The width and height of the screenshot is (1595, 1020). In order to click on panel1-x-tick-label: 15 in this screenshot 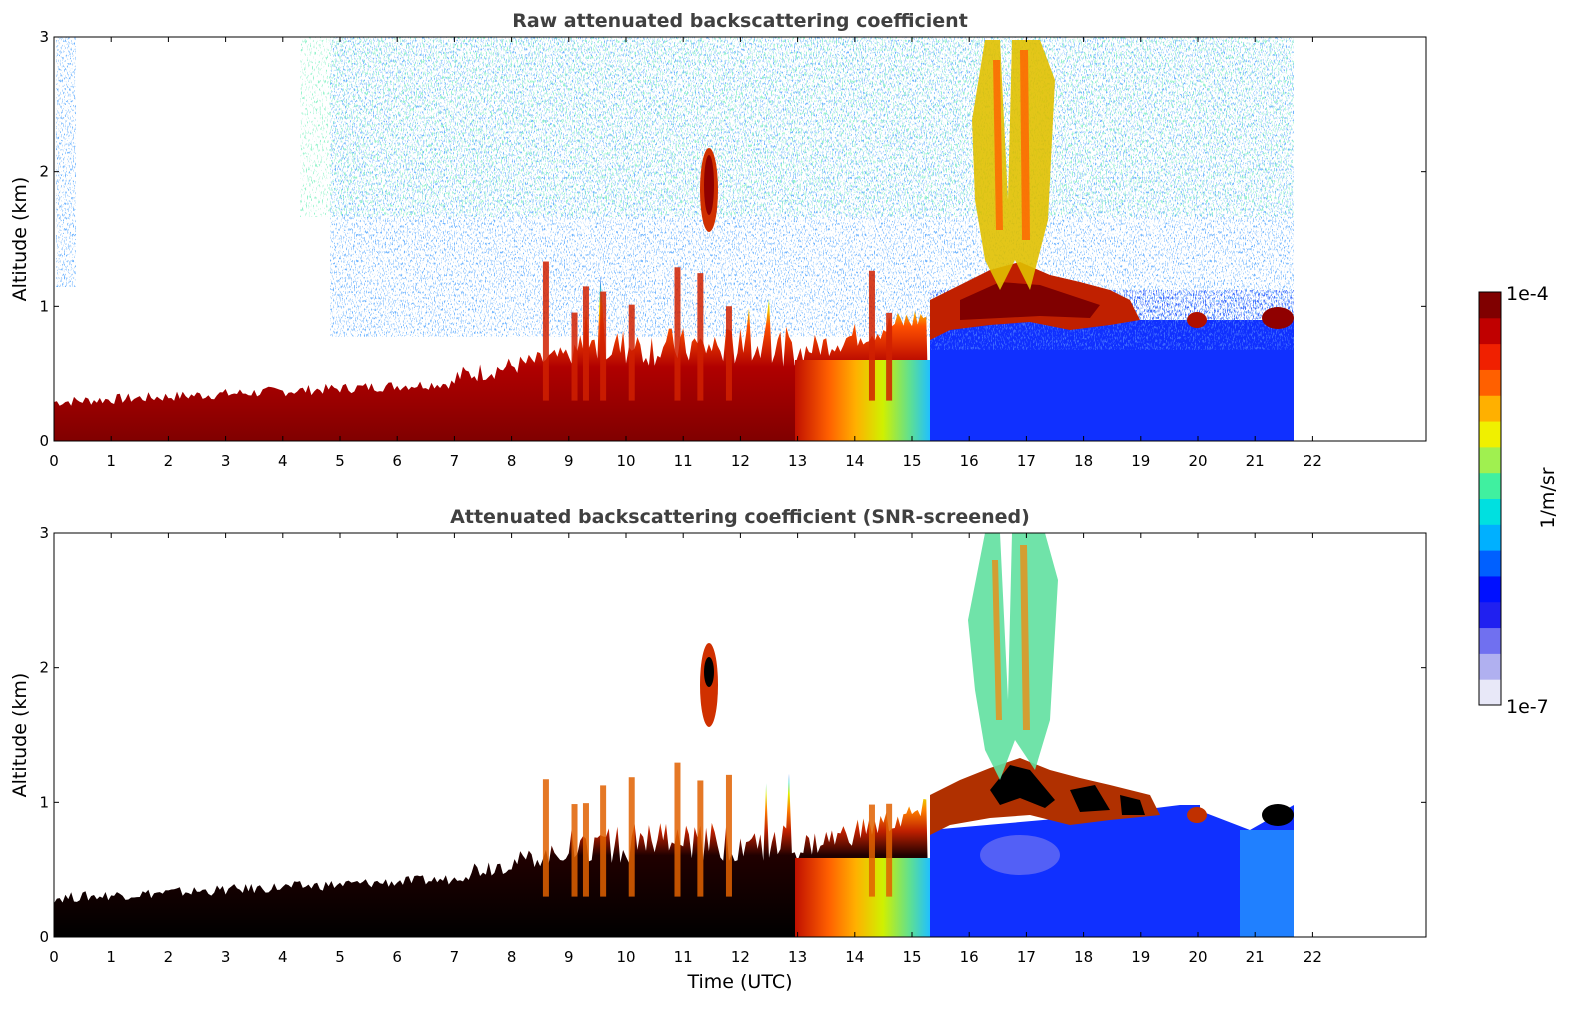, I will do `click(911, 461)`.